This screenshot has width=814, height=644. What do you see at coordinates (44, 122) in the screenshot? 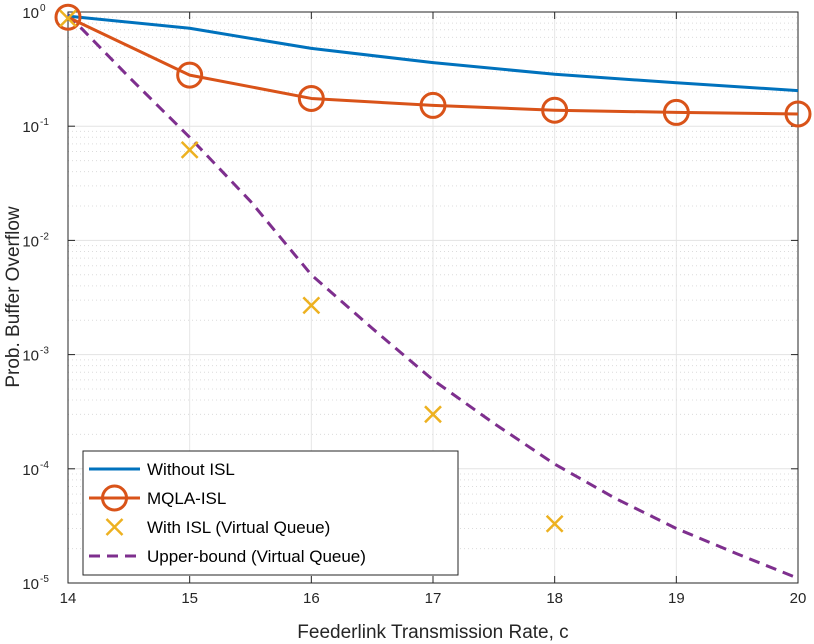
I see `y-tick-label-exponent: -1` at bounding box center [44, 122].